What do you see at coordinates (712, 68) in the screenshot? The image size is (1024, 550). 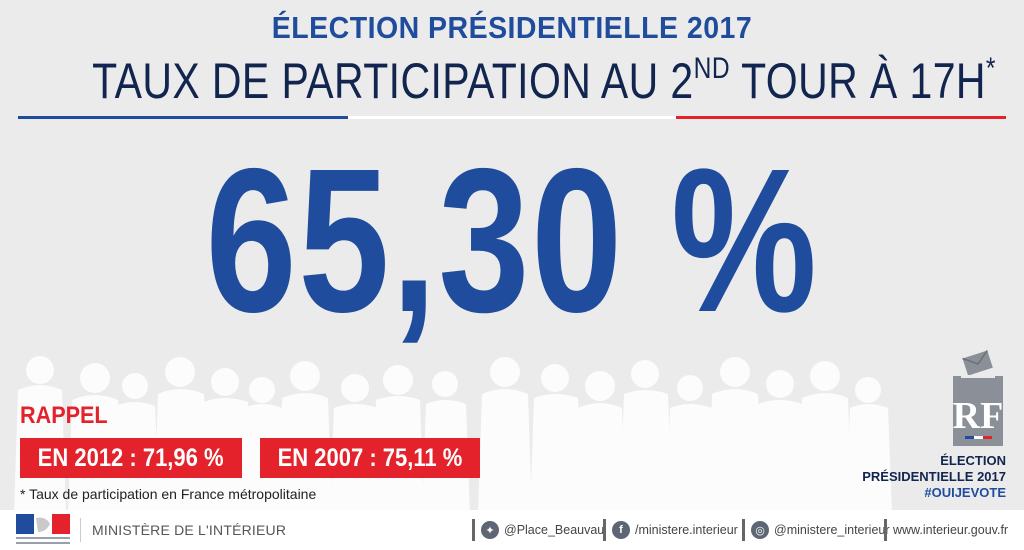 I see `title-main-superscript: ND` at bounding box center [712, 68].